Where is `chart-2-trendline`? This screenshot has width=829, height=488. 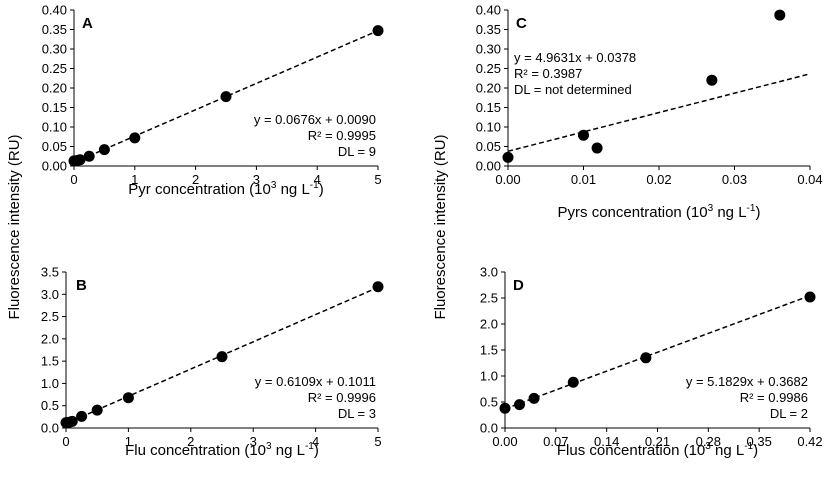
chart-2-trendline is located at coordinates (659, 112).